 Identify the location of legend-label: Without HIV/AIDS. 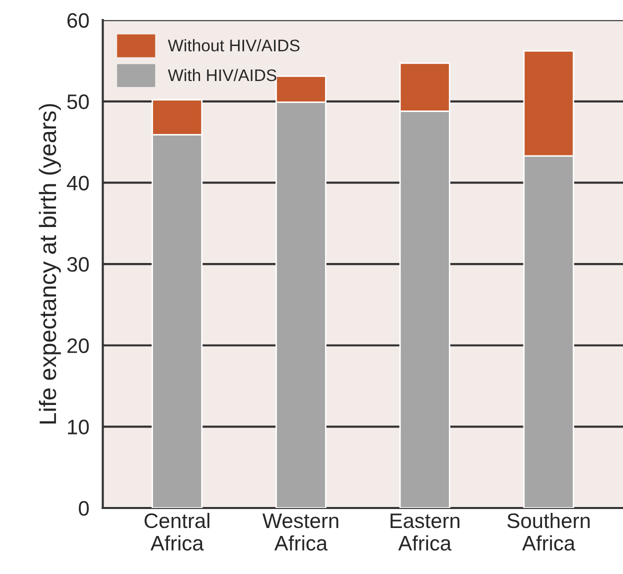
(234, 45).